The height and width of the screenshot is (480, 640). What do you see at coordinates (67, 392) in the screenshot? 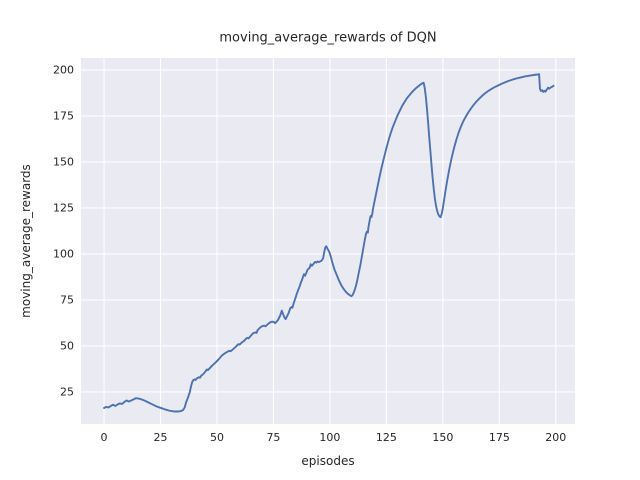
I see `y-tick-label: 25` at bounding box center [67, 392].